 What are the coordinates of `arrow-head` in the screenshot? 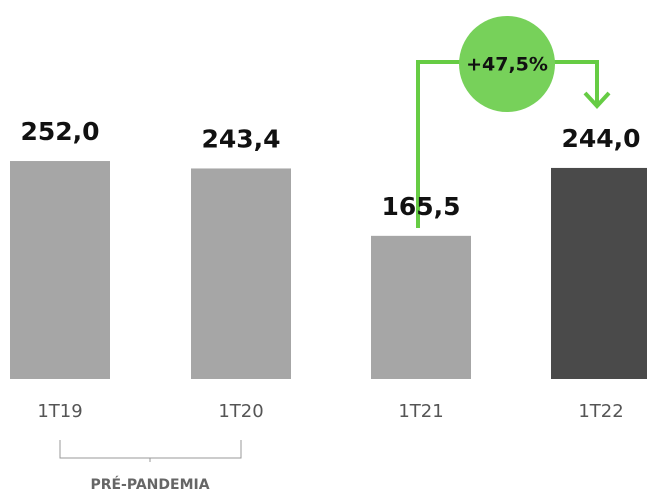 It's located at (597, 100).